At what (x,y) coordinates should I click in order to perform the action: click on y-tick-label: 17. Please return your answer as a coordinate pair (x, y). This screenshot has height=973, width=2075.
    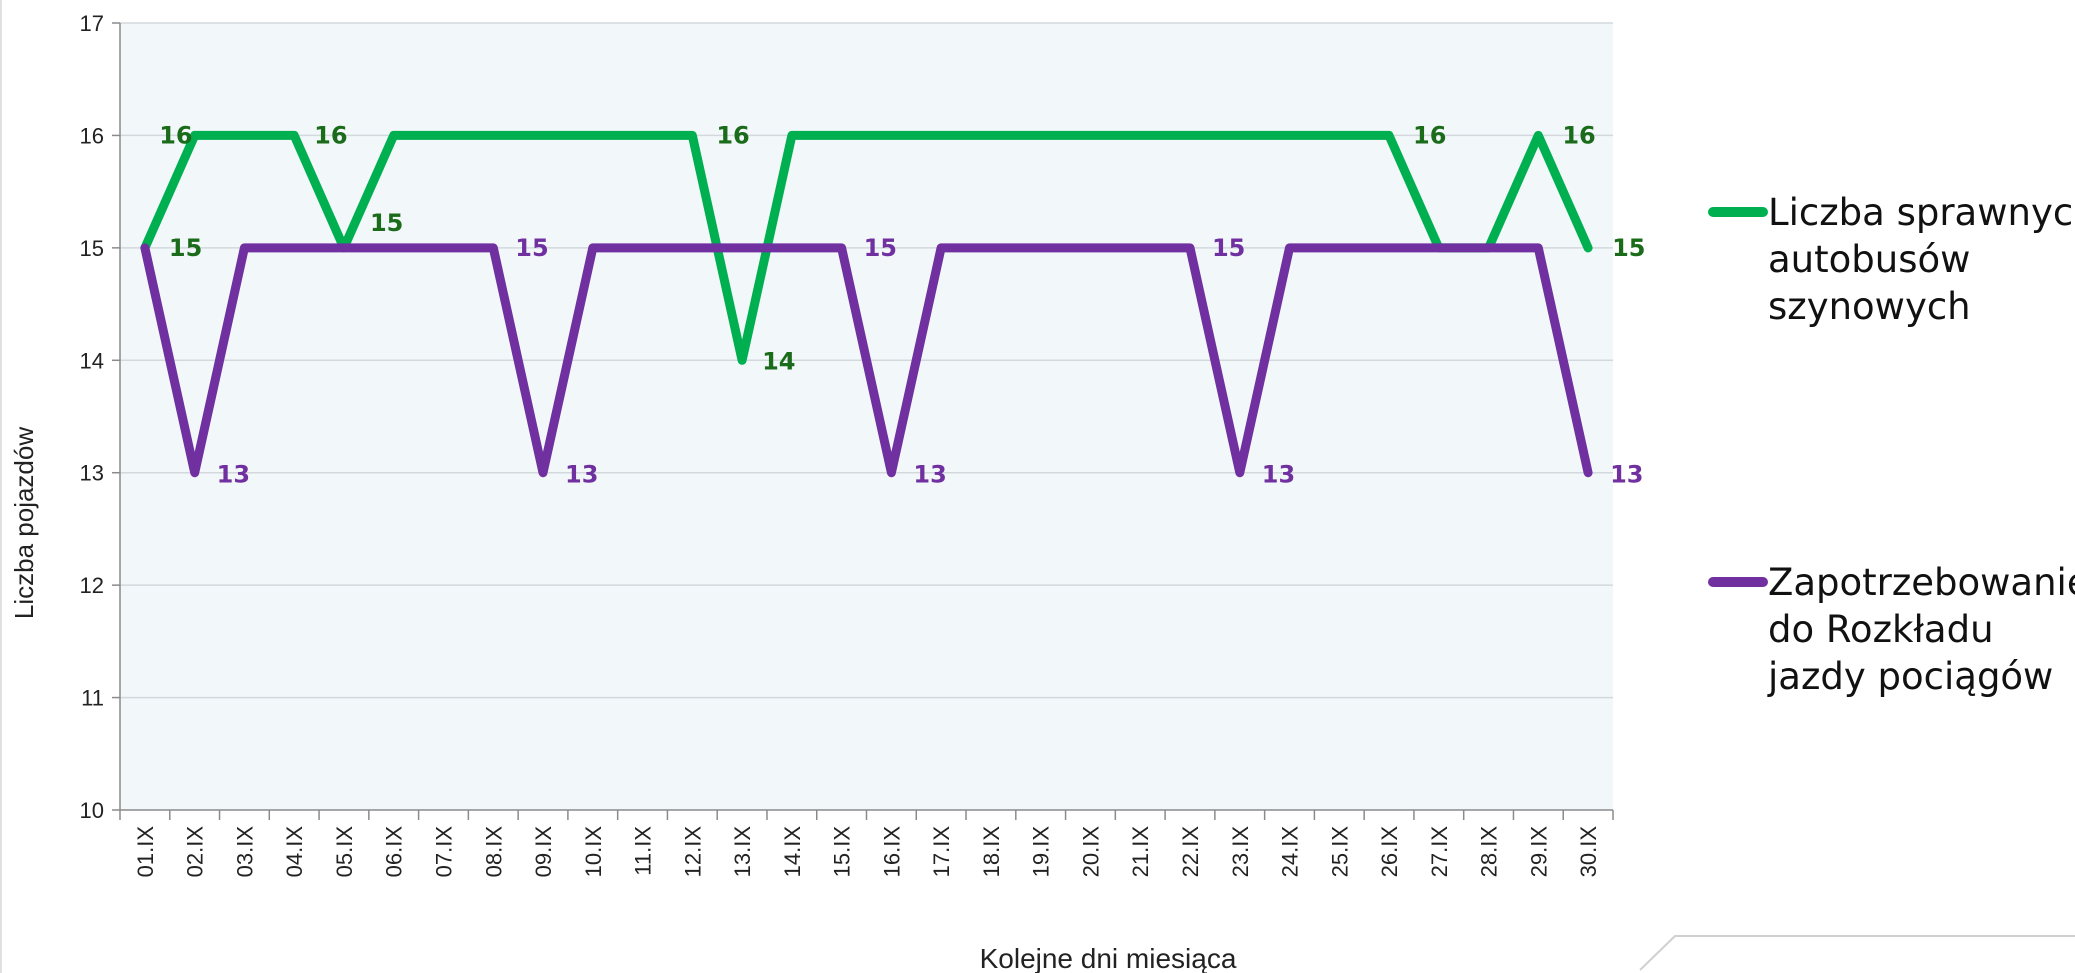
    Looking at the image, I should click on (92, 23).